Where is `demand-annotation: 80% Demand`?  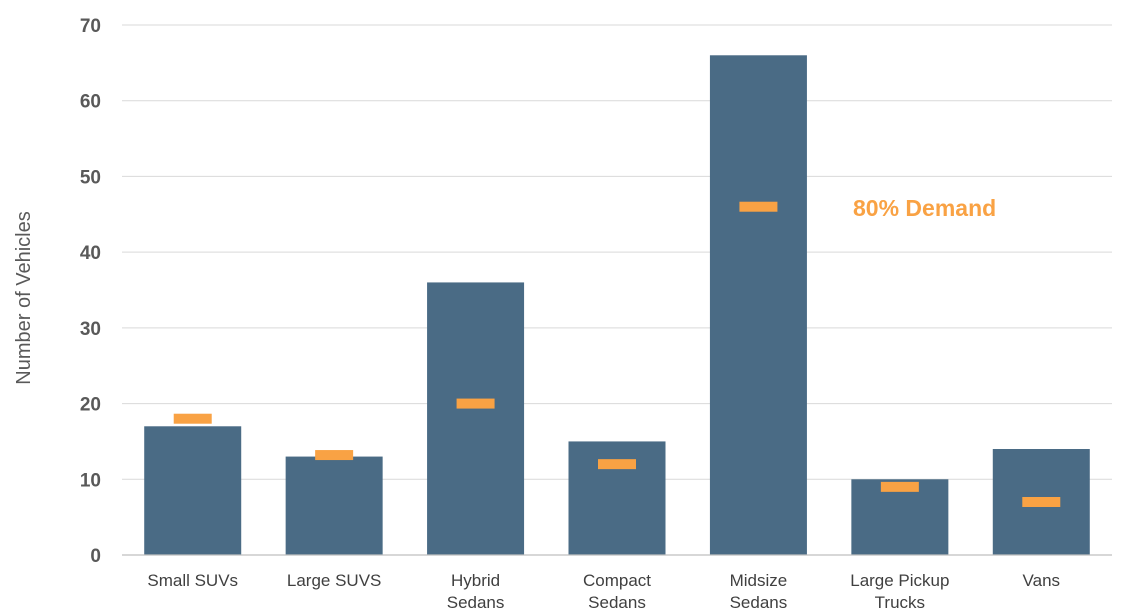
demand-annotation: 80% Demand is located at coordinates (924, 208).